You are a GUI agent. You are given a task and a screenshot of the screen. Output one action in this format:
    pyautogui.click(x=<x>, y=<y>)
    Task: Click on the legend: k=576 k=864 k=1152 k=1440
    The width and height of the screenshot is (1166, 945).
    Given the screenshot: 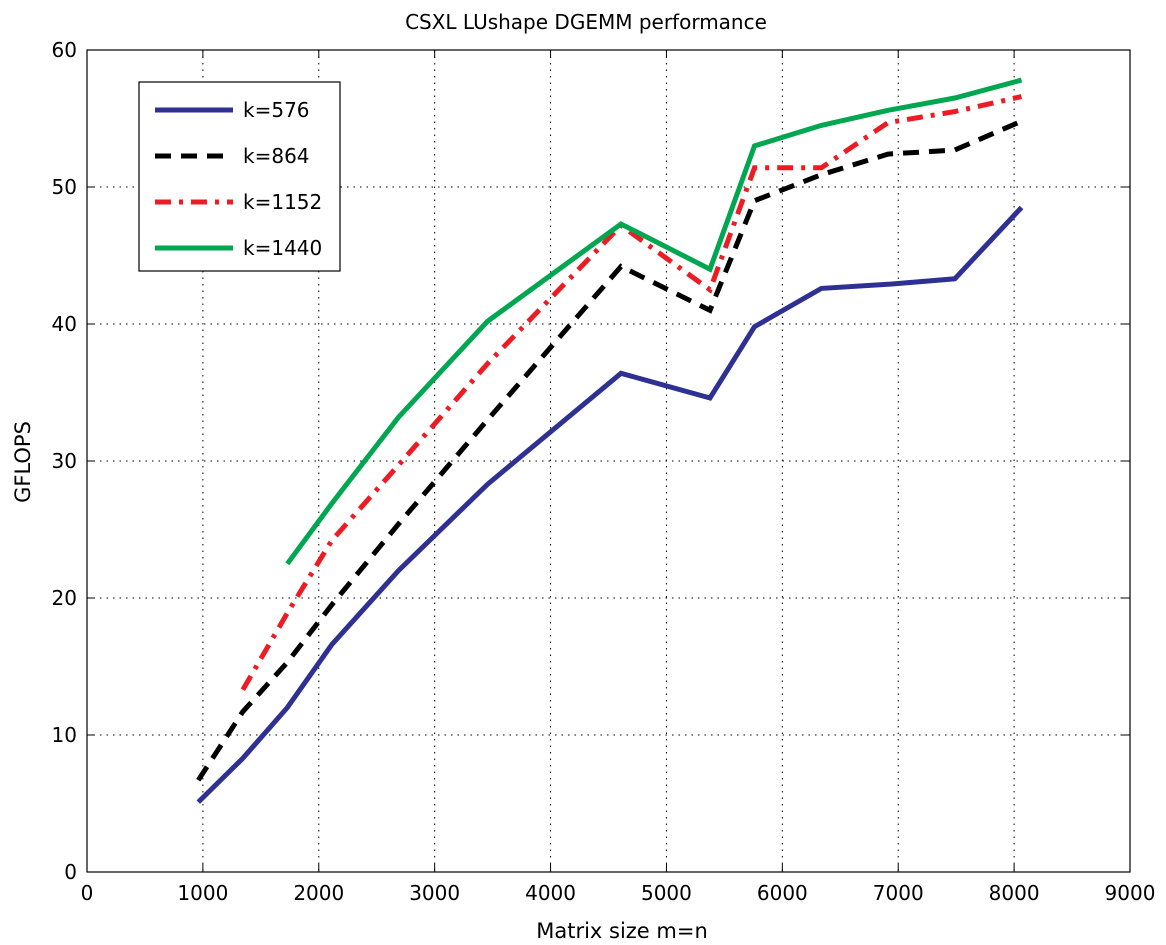 What is the action you would take?
    pyautogui.click(x=239, y=176)
    